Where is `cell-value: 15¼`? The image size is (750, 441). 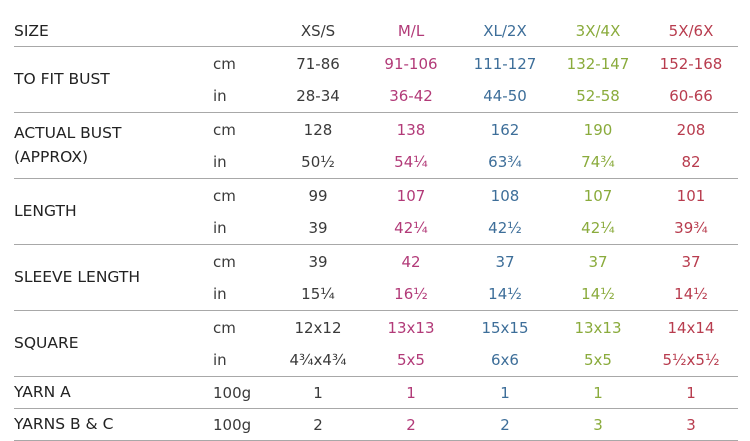
cell-value: 15¼ is located at coordinates (318, 294).